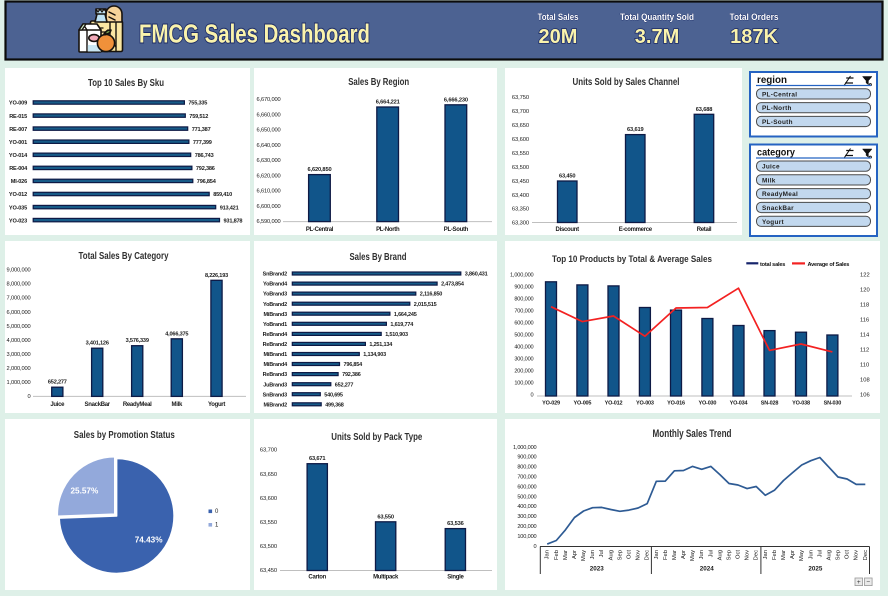  I want to click on svg-text: 63,650, so click(520, 126).